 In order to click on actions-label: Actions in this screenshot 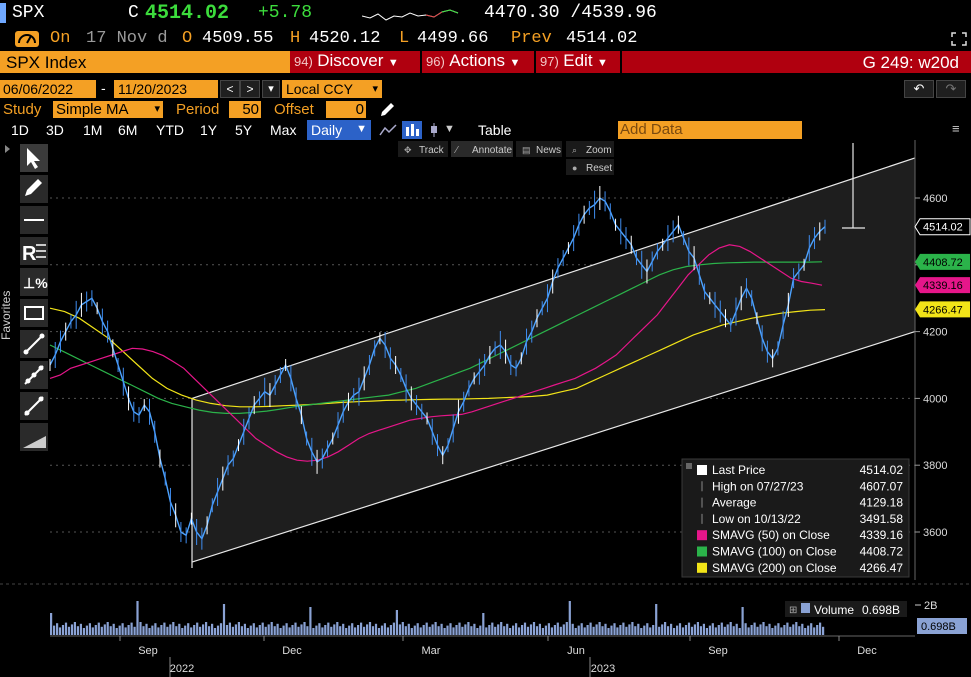, I will do `click(477, 60)`.